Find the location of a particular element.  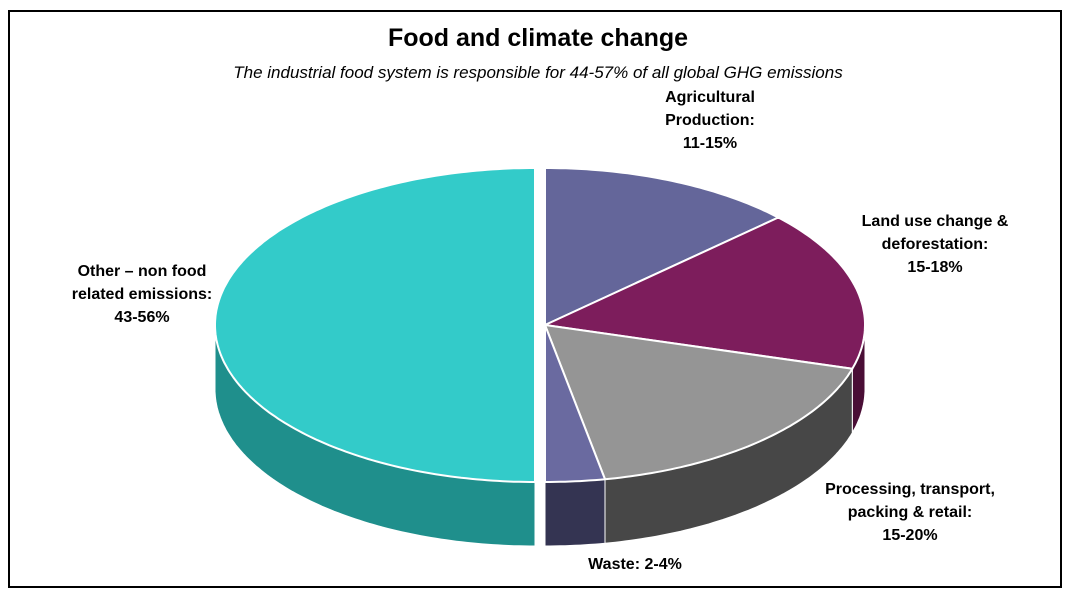

chart-title: Food and climate change is located at coordinates (538, 38).